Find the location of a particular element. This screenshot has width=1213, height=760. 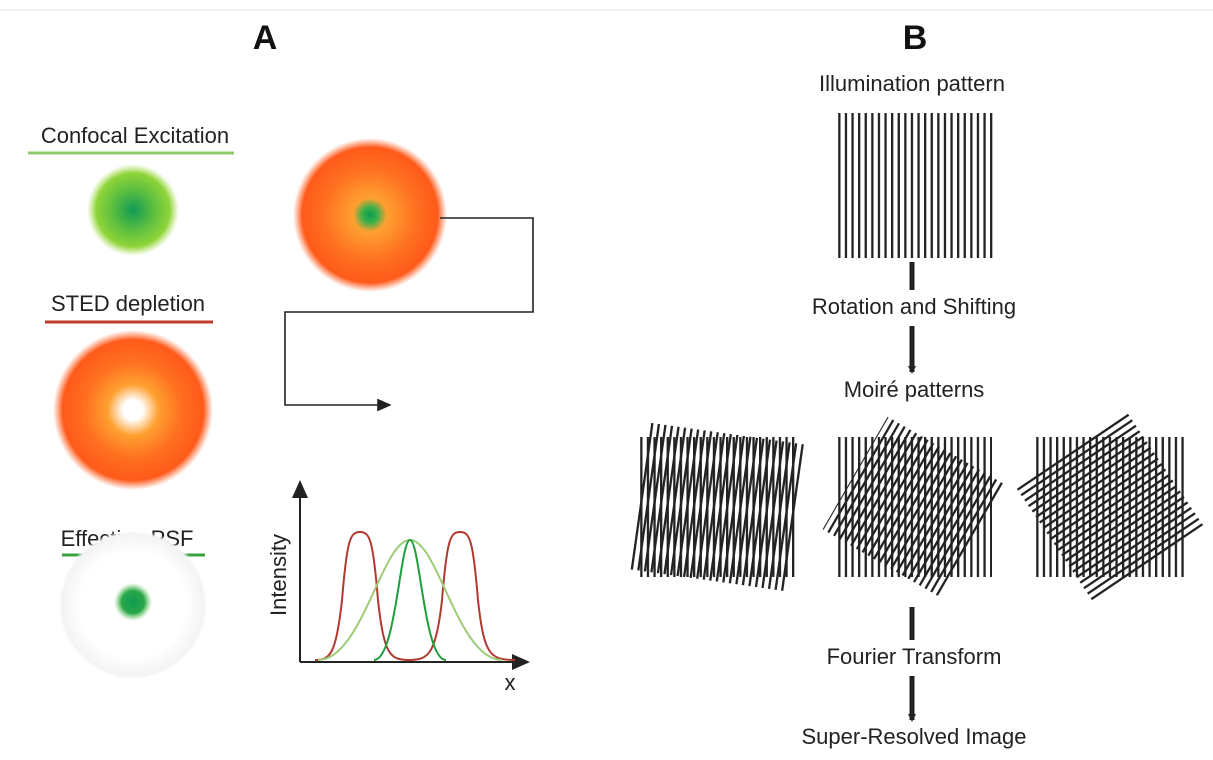

step-label: Rotation and Shifting is located at coordinates (914, 306).